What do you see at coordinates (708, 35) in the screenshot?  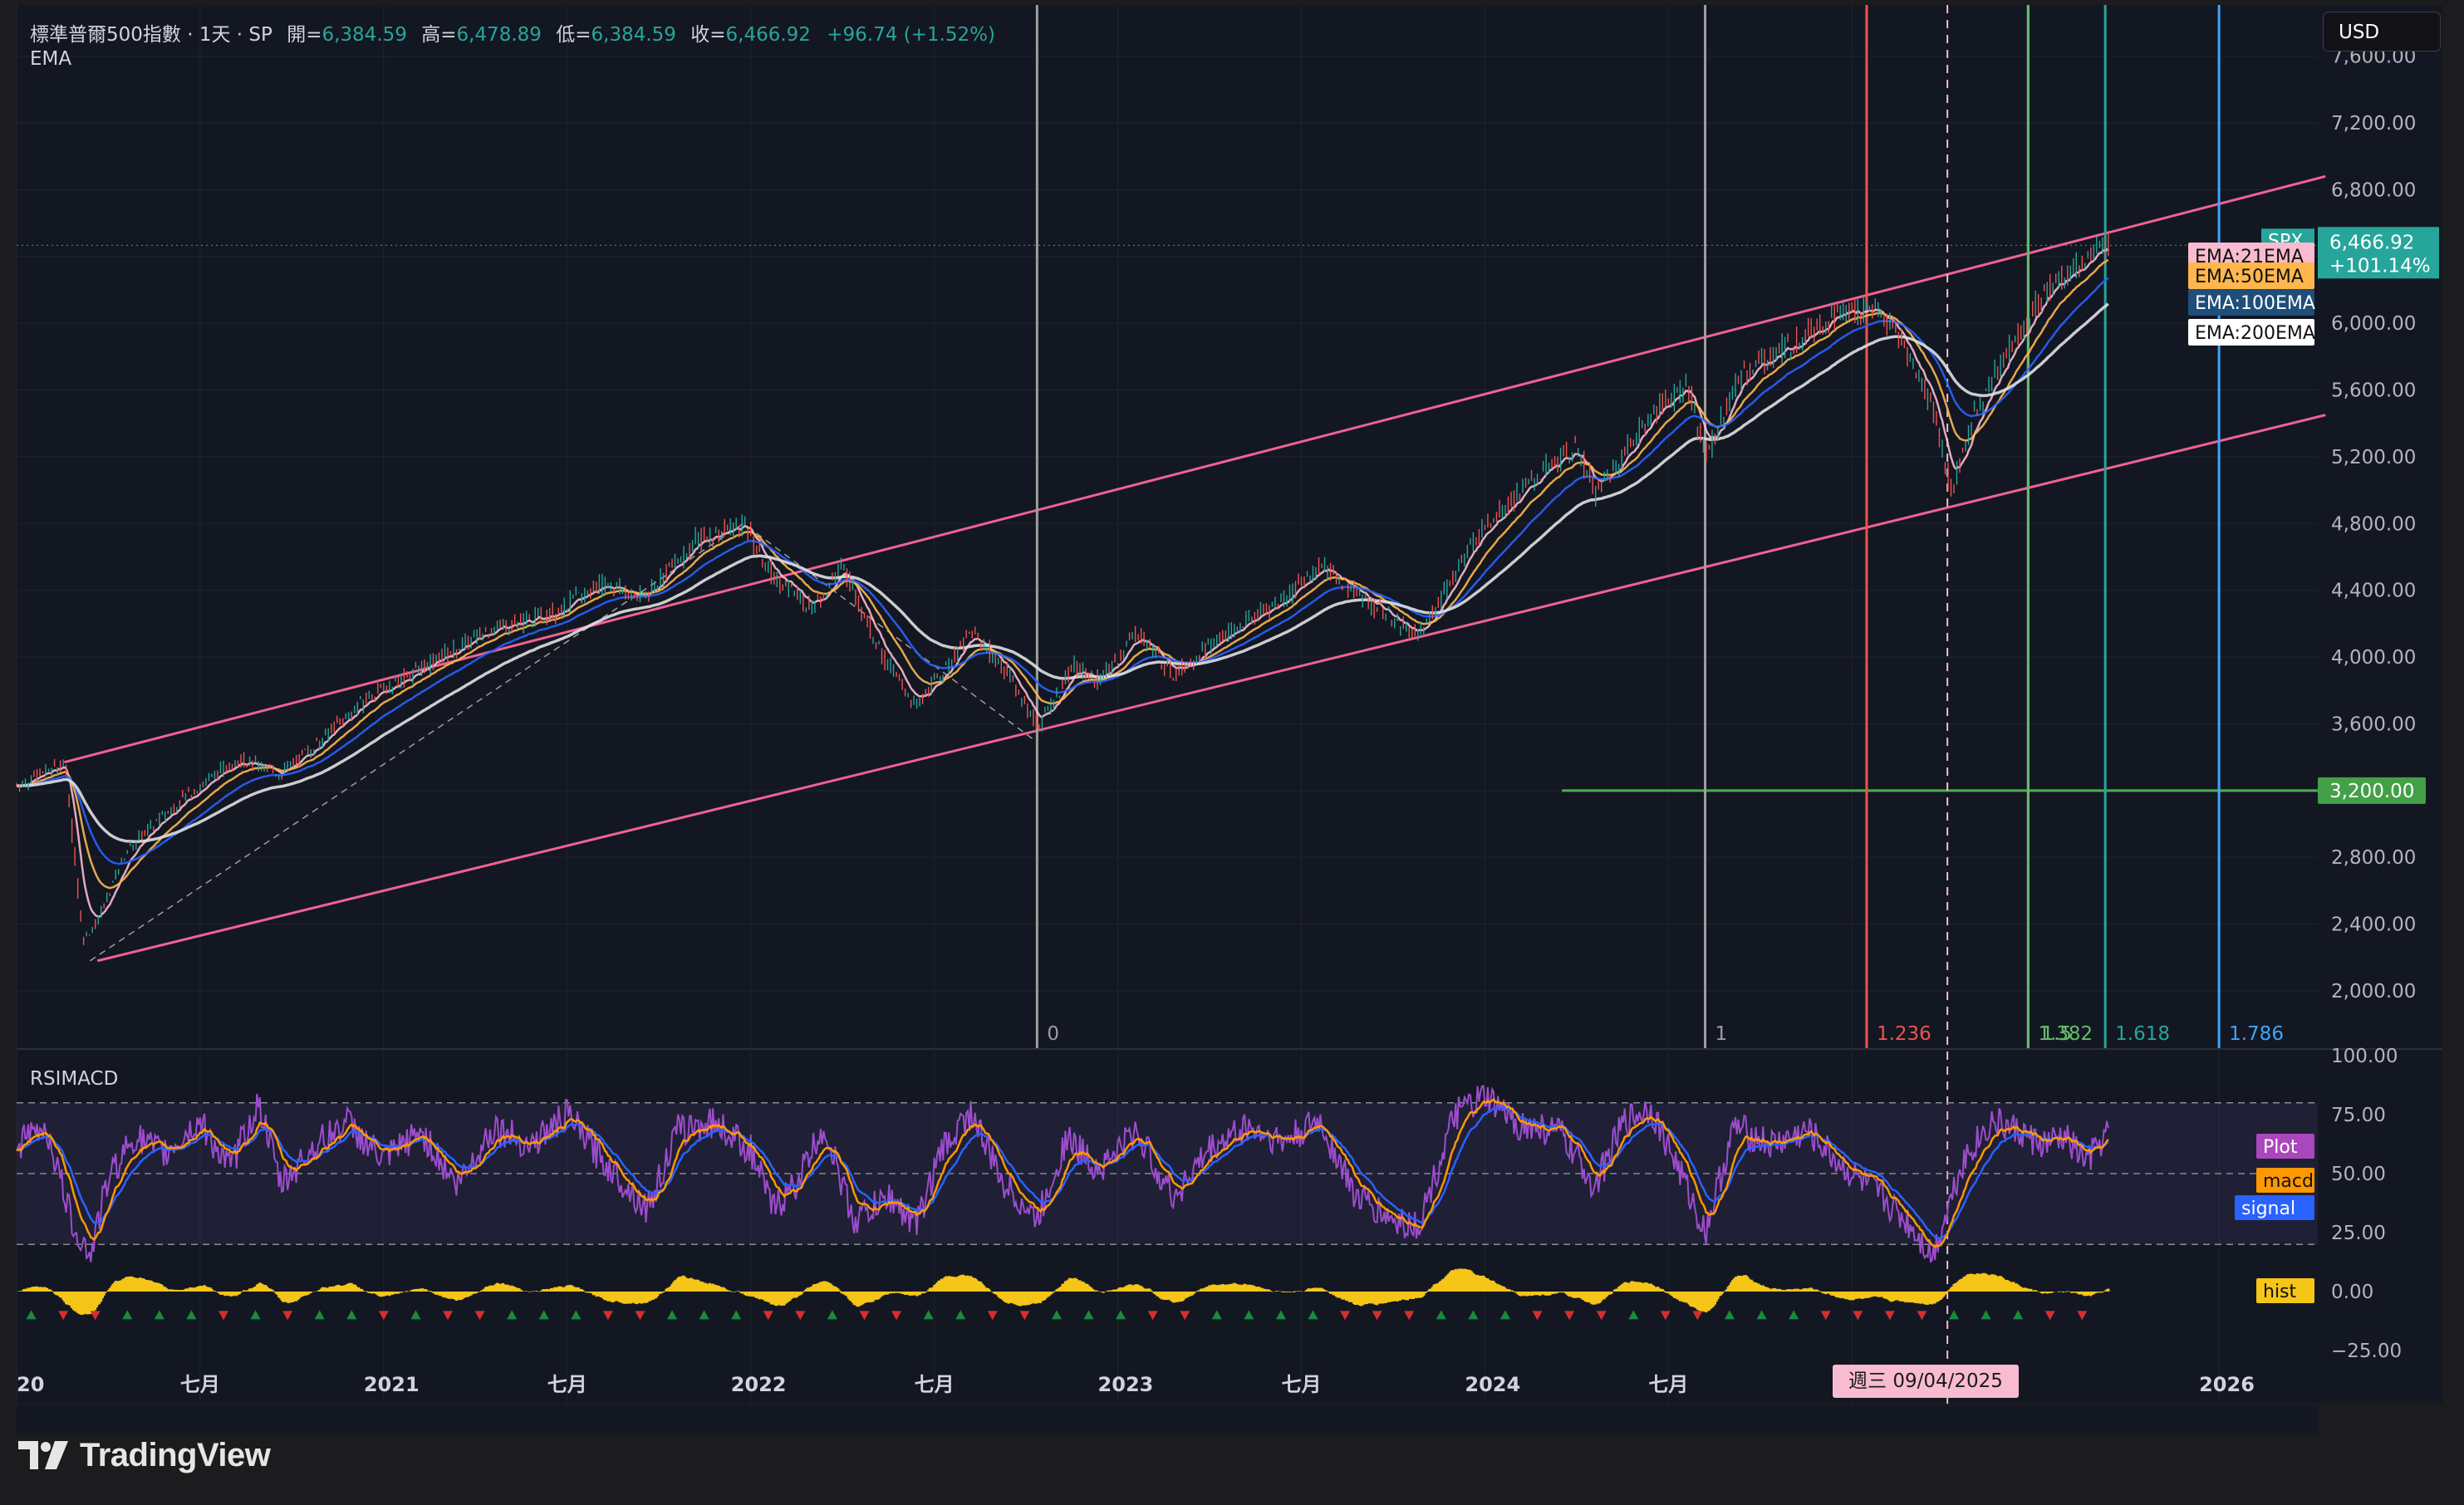 I see `close-label: 收=` at bounding box center [708, 35].